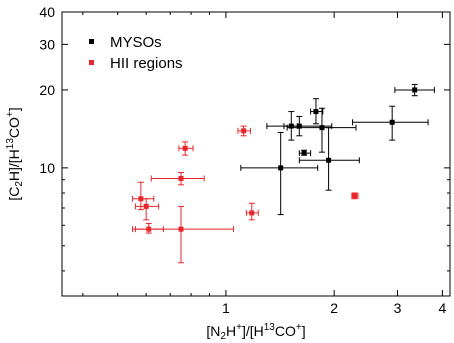 The image size is (454, 343). Describe the element at coordinates (304, 331) in the screenshot. I see `x-axis-label-part: ]` at that location.